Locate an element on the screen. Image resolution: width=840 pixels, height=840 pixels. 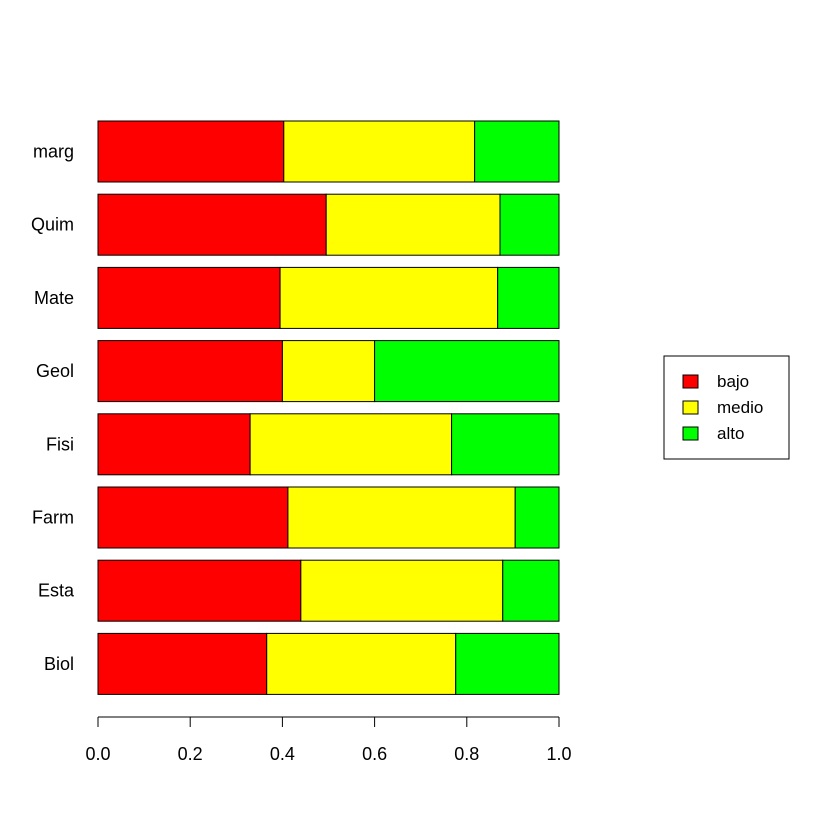
x-axis: 0.0 0.2 0.4 0.6 0.8 1.0 is located at coordinates (328, 740).